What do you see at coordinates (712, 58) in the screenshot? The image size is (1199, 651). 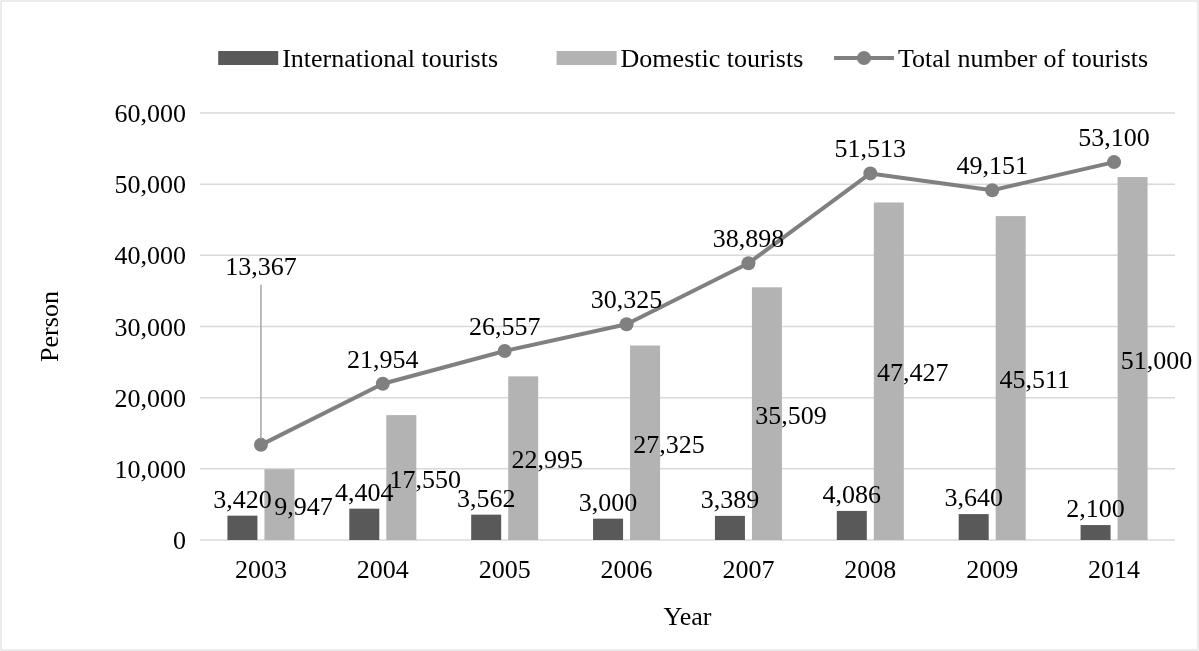 I see `legend-label: Domestic tourists` at bounding box center [712, 58].